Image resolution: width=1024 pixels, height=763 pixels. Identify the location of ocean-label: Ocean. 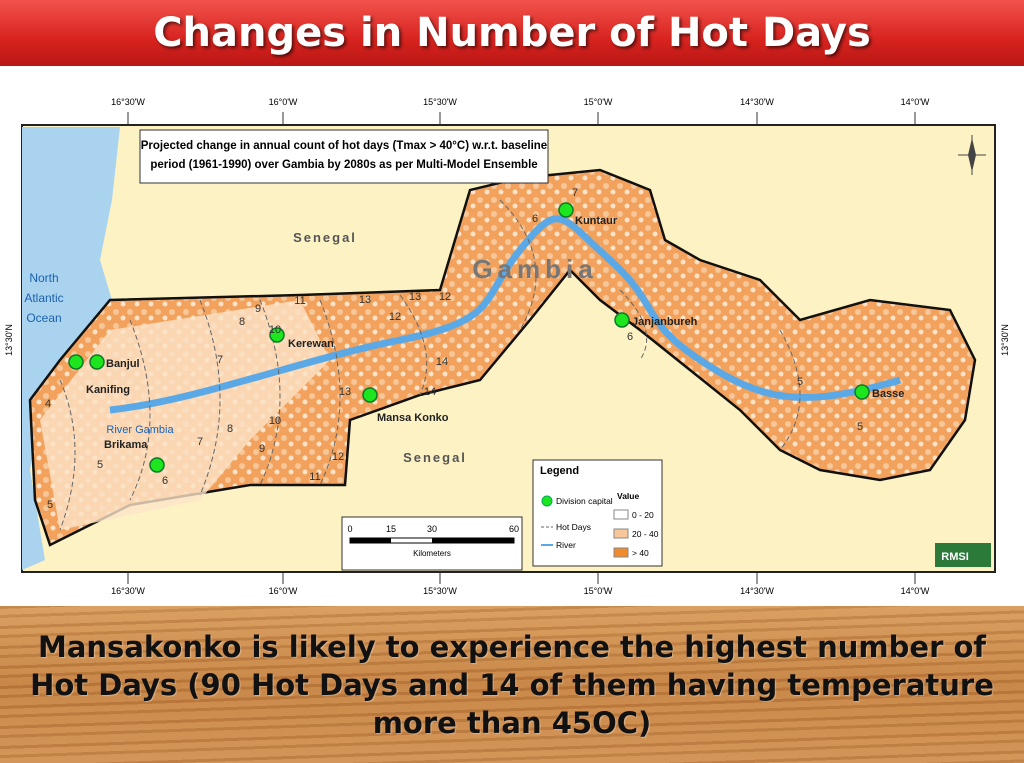
(43, 318).